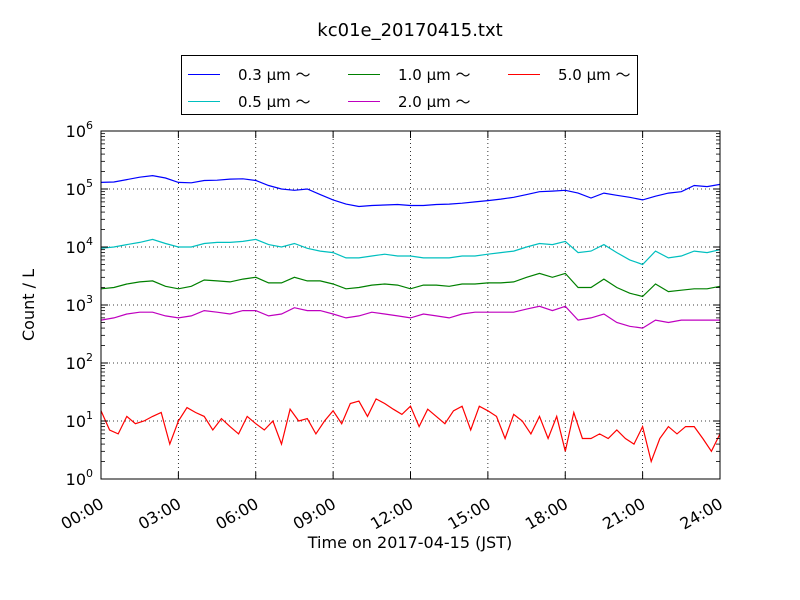 The width and height of the screenshot is (800, 600). I want to click on legend-label-1.0um: 1.0 μm ～, so click(434, 74).